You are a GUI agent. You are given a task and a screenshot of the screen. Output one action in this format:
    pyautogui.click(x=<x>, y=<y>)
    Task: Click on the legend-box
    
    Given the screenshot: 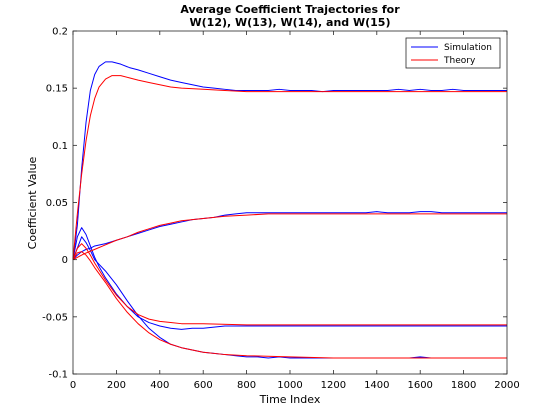 What is the action you would take?
    pyautogui.click(x=453, y=53)
    